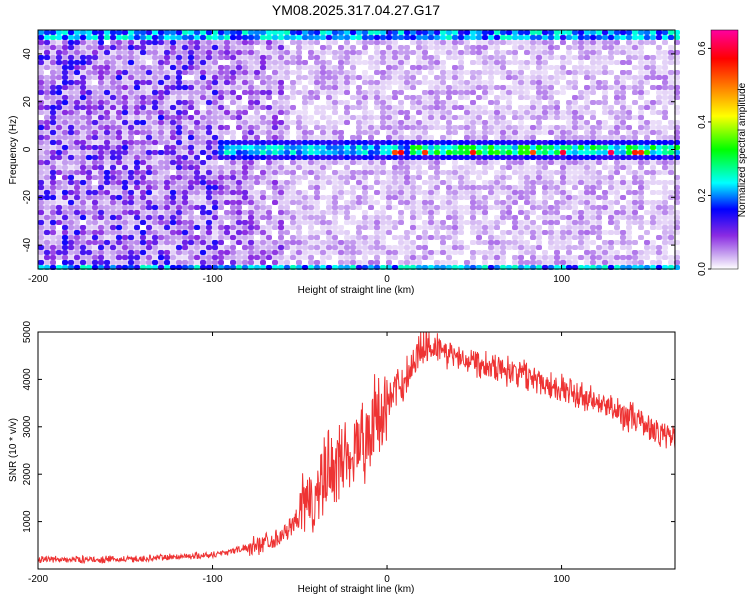  What do you see at coordinates (27, 521) in the screenshot?
I see `bottom-ytick-label: 1000` at bounding box center [27, 521].